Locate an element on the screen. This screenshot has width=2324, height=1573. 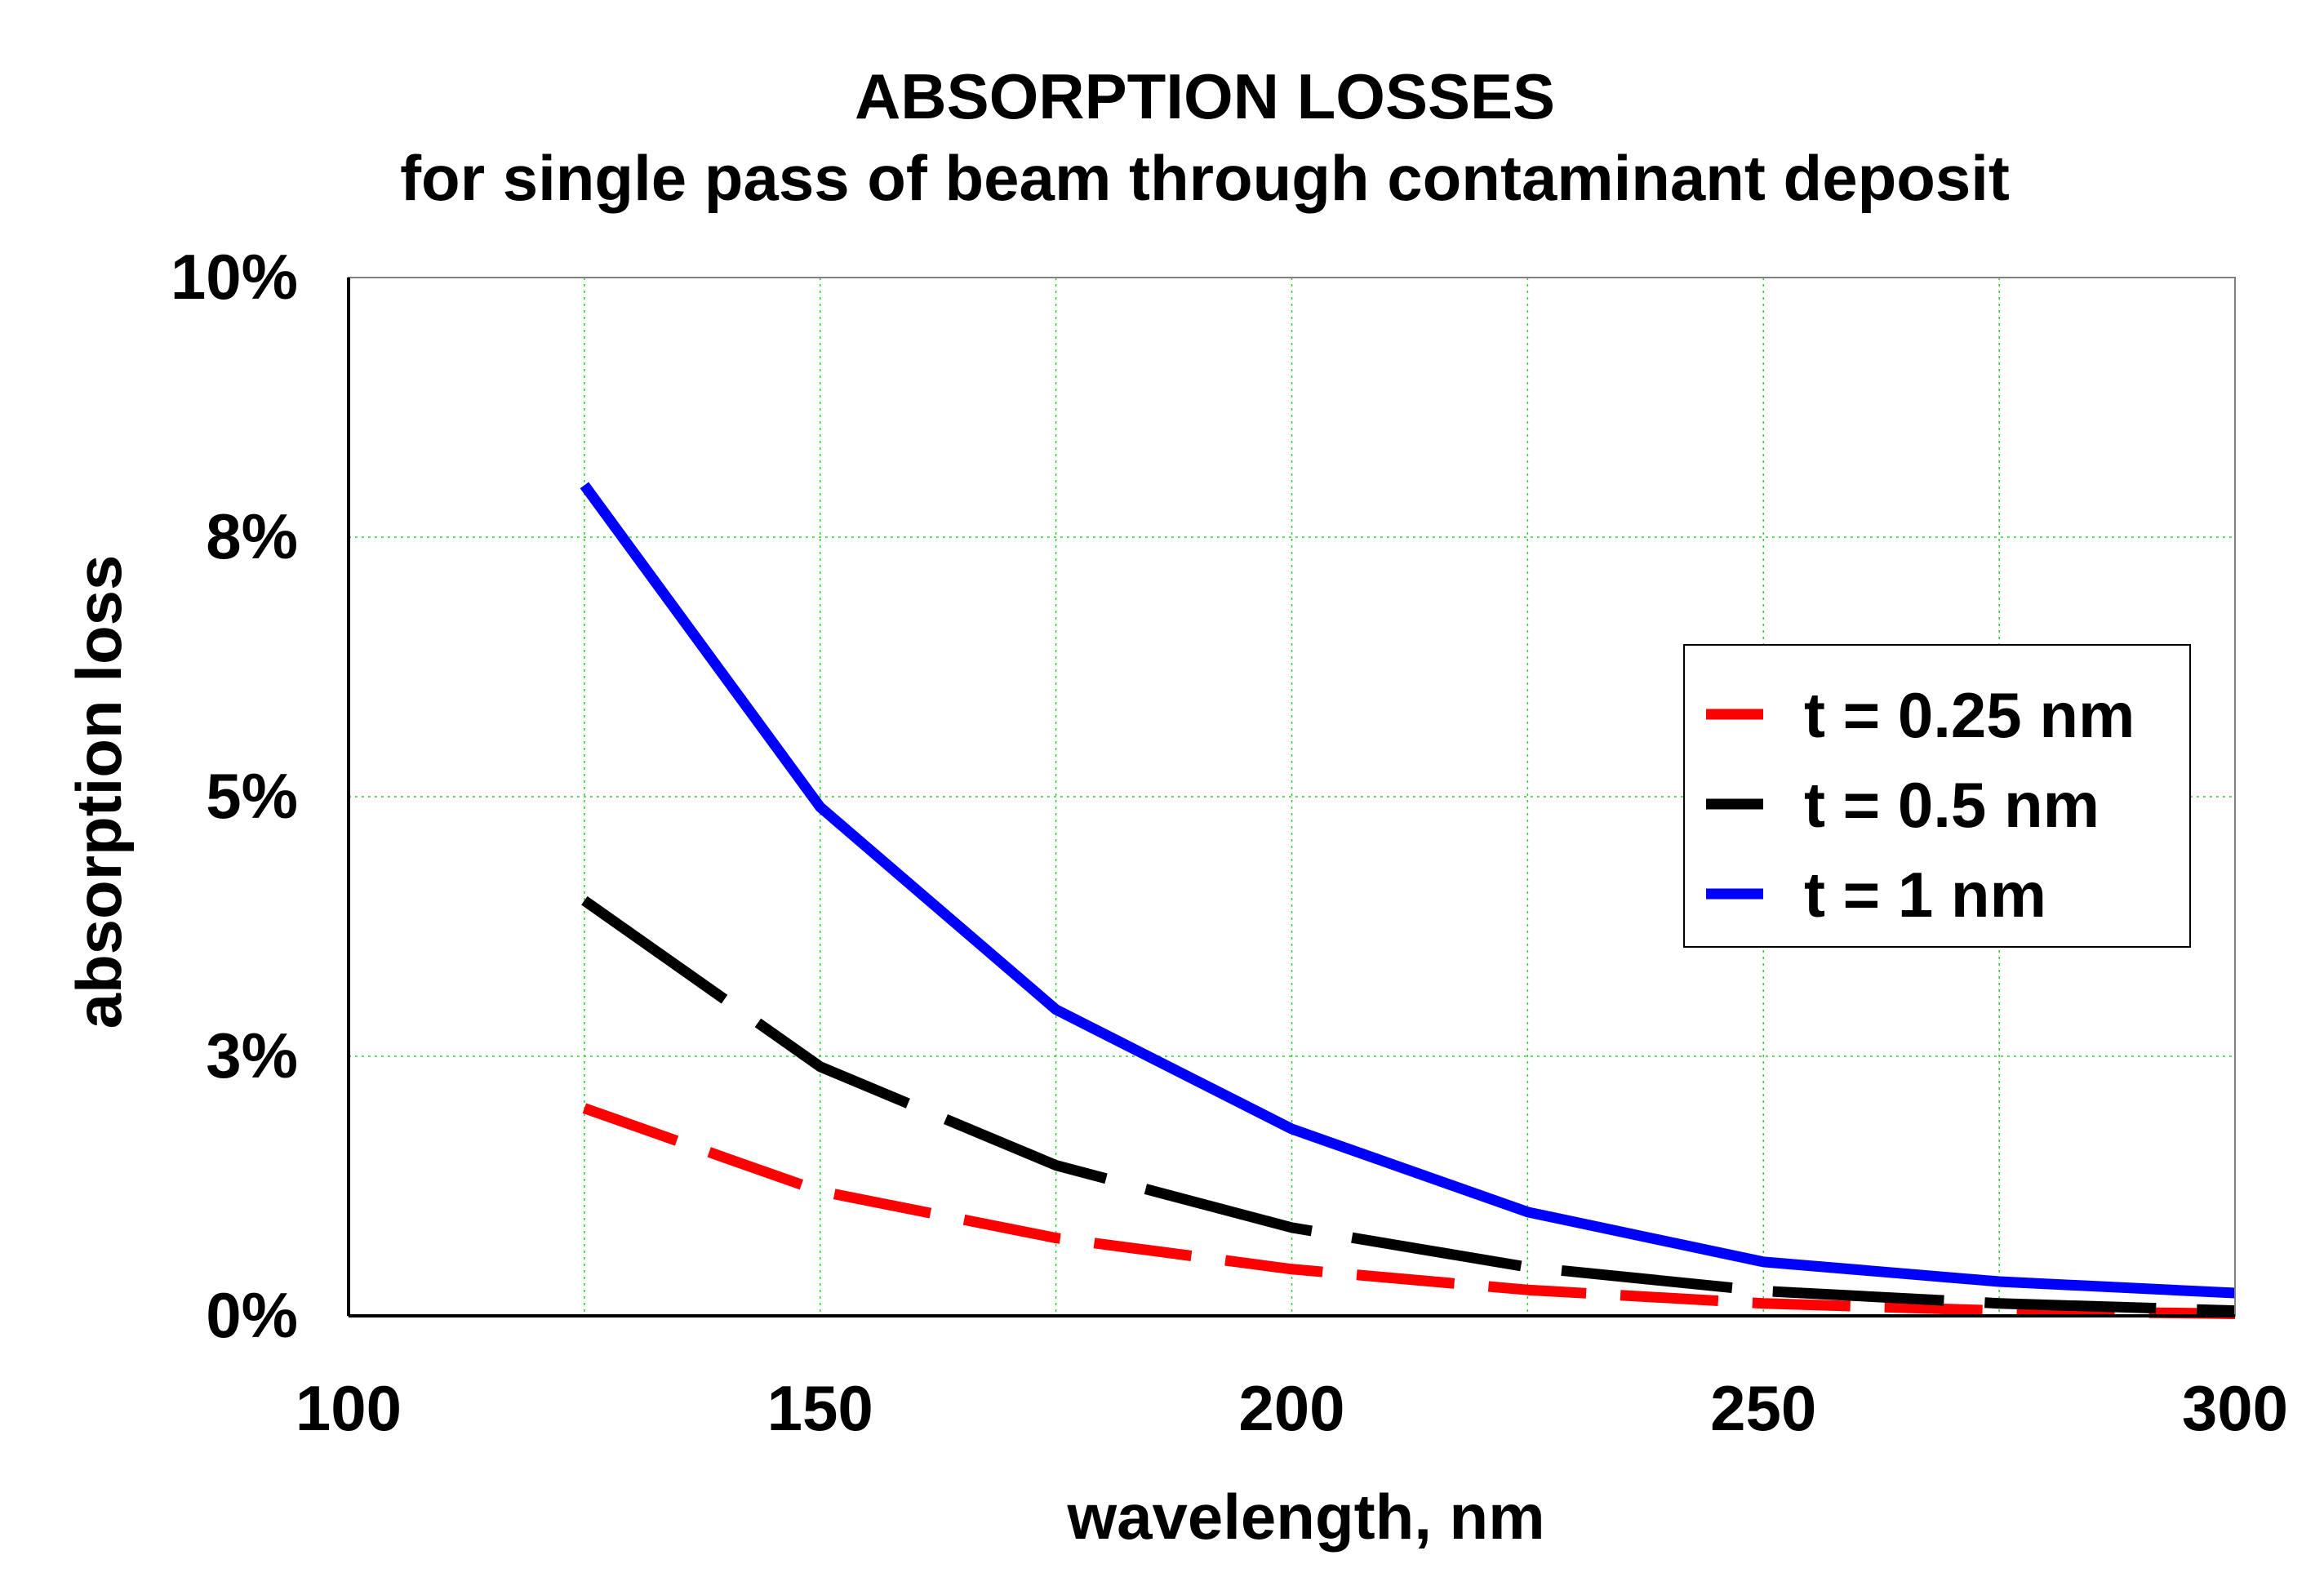
legend: t = 0.25 nm t = 0.5 nm t = 1 nm is located at coordinates (1937, 796).